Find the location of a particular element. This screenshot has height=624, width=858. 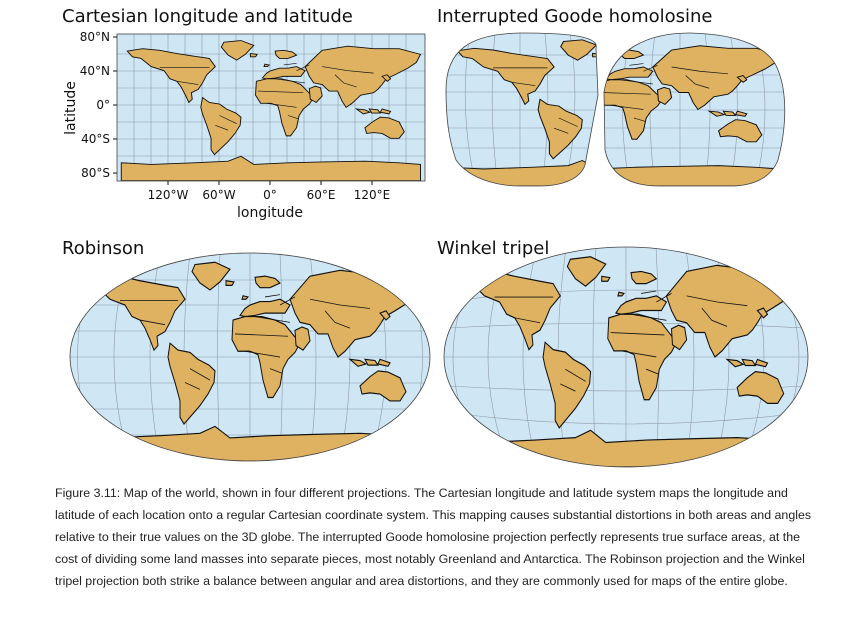

panel-title-winkel: Winkel tripel is located at coordinates (493, 248).